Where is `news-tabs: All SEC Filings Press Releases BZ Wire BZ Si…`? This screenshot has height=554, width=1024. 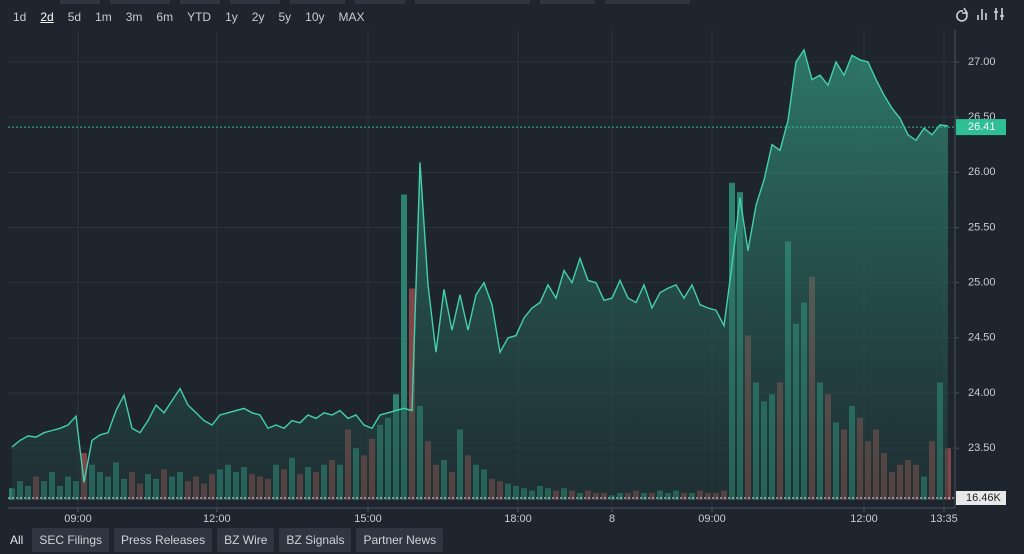
news-tabs: All SEC Filings Press Releases BZ Wire BZ Si… is located at coordinates (225, 540).